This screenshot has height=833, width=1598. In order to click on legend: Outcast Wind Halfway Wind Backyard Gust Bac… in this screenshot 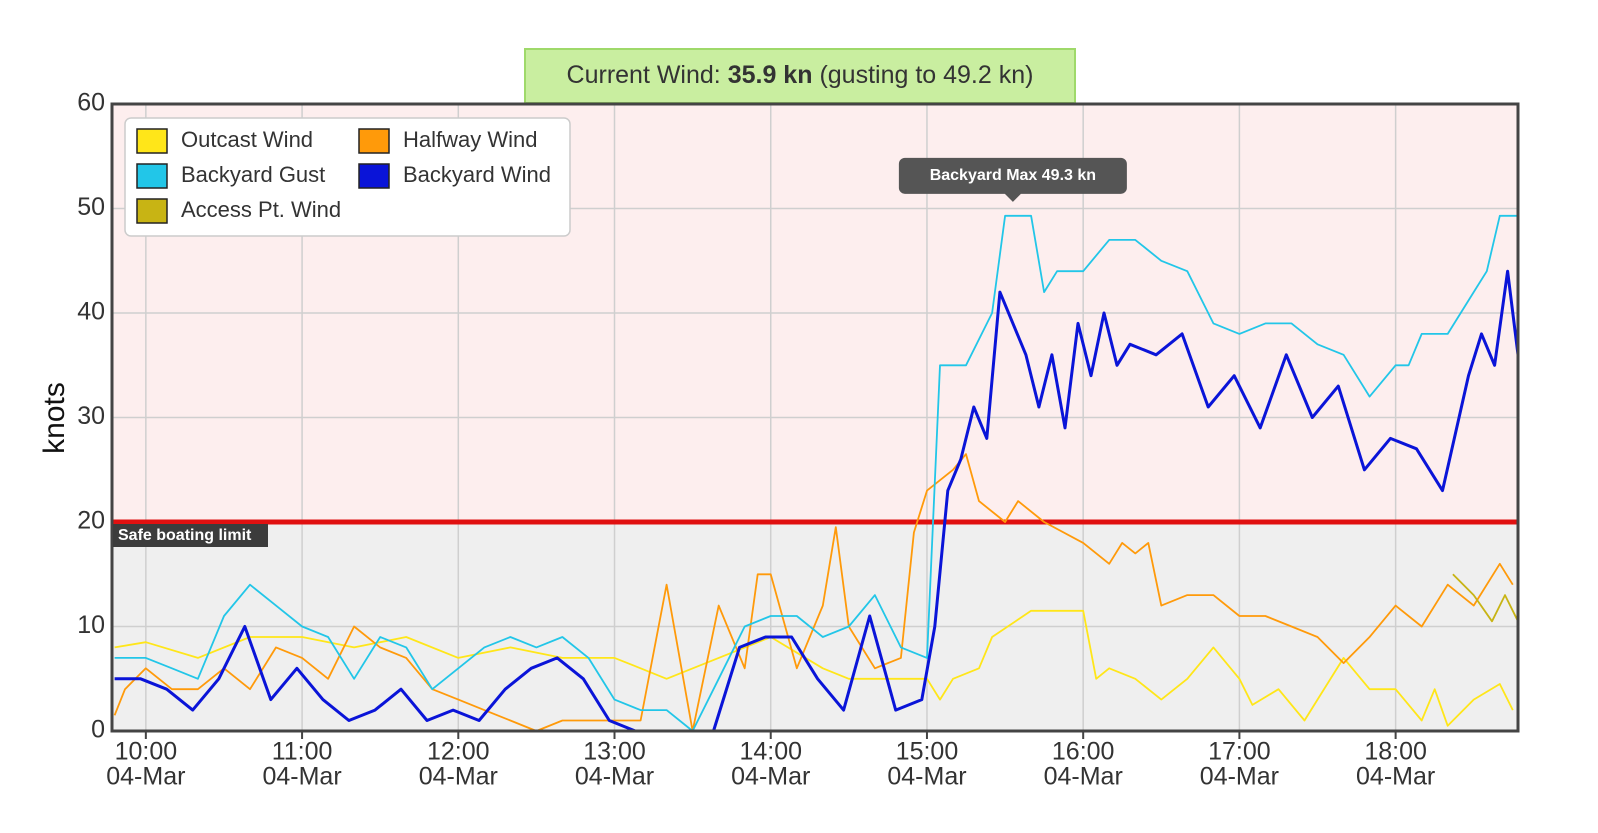, I will do `click(347, 177)`.